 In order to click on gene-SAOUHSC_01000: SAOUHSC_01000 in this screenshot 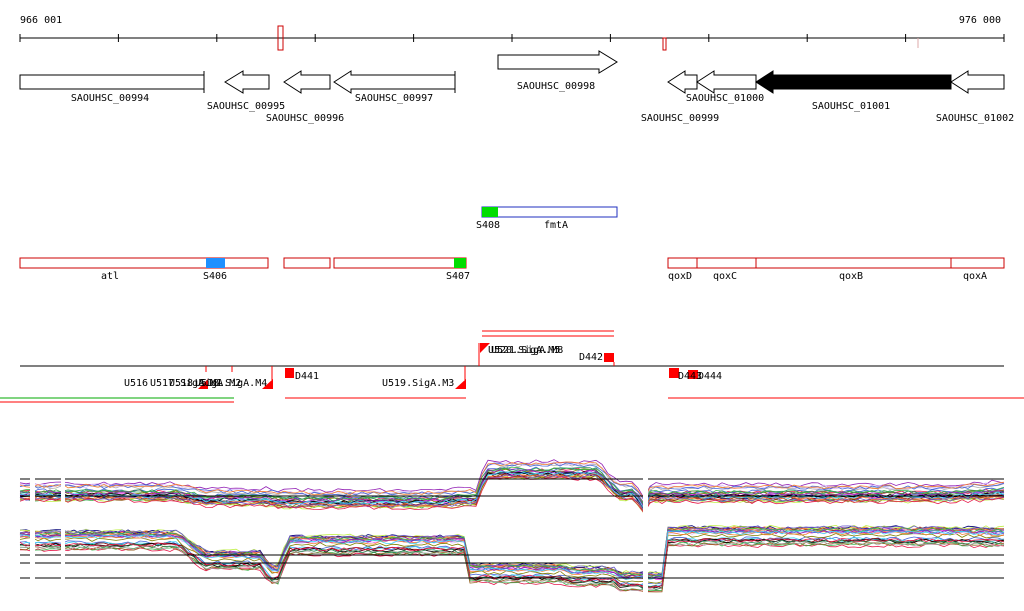, I will do `click(725, 87)`.